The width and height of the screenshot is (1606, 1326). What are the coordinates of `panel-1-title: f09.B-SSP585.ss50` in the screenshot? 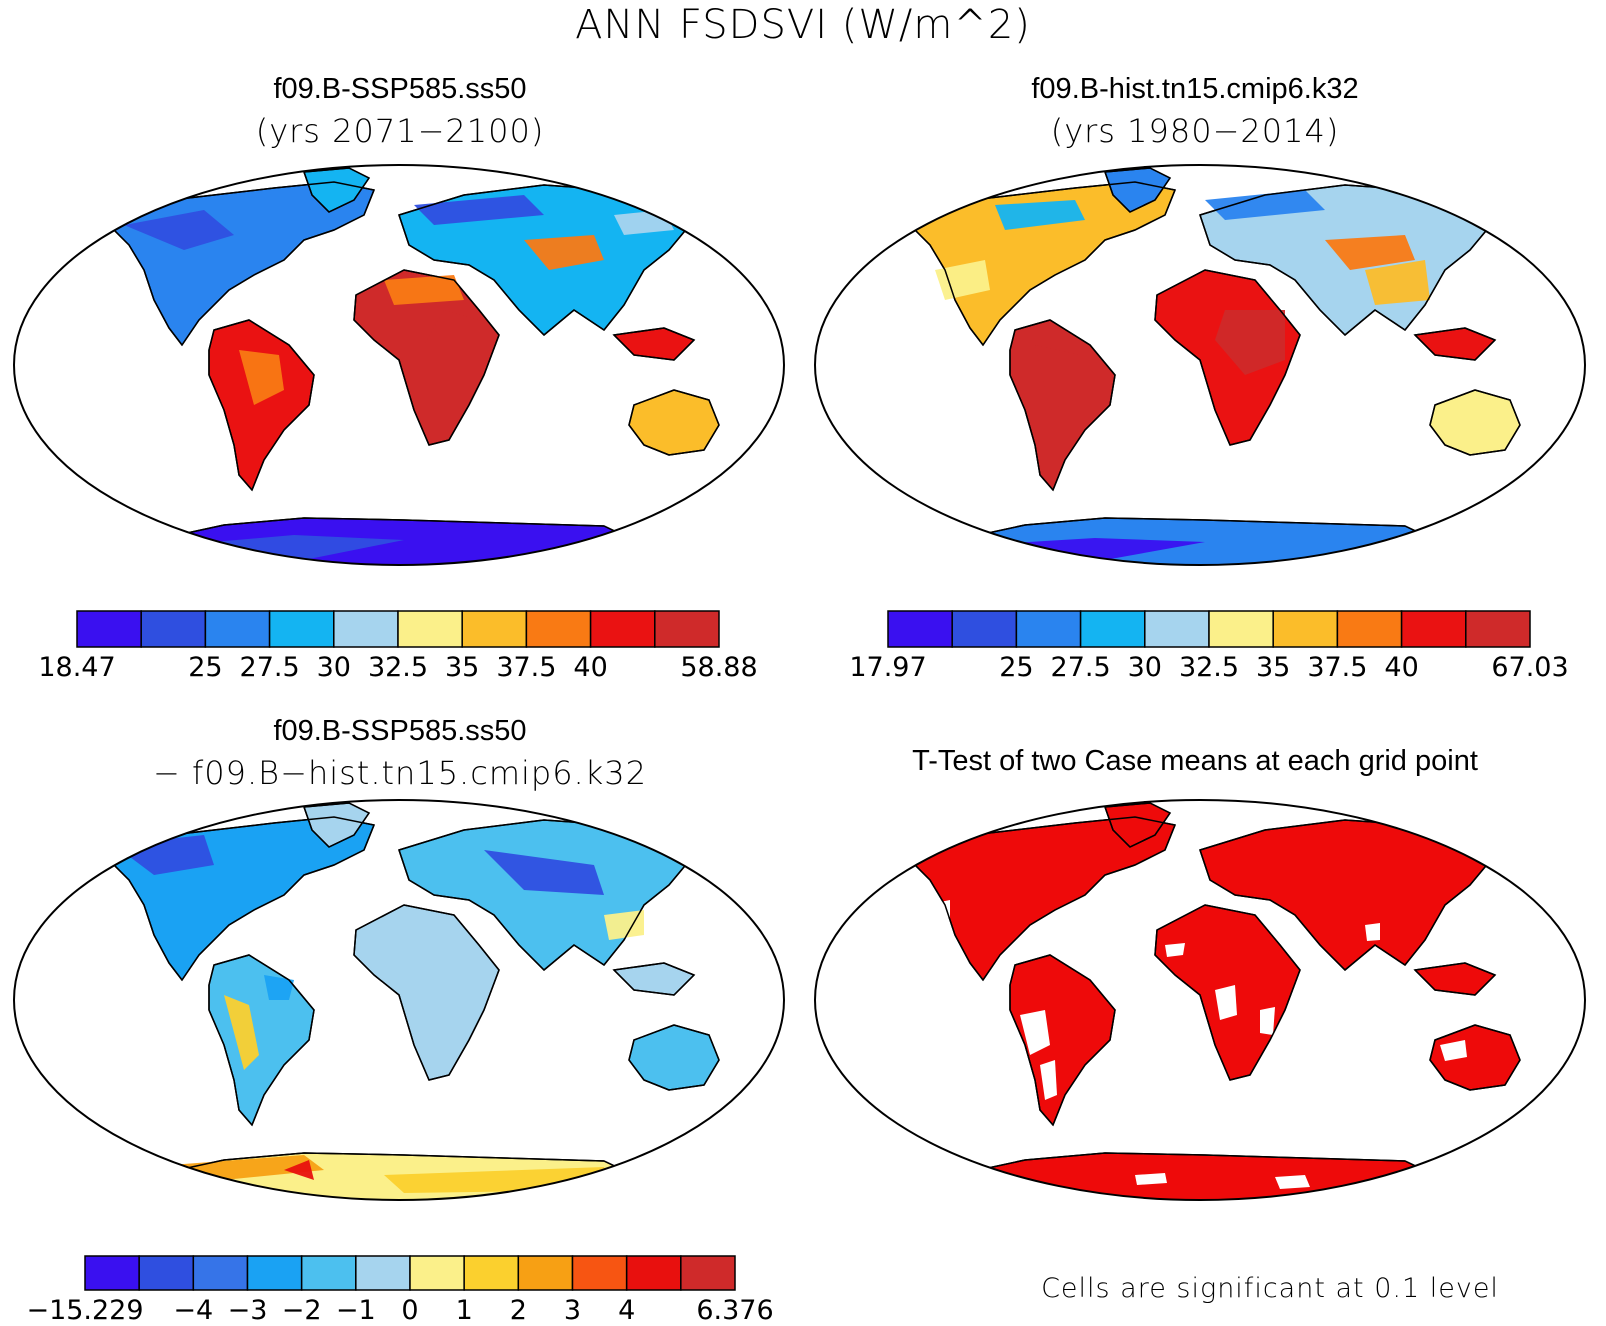 It's located at (400, 89).